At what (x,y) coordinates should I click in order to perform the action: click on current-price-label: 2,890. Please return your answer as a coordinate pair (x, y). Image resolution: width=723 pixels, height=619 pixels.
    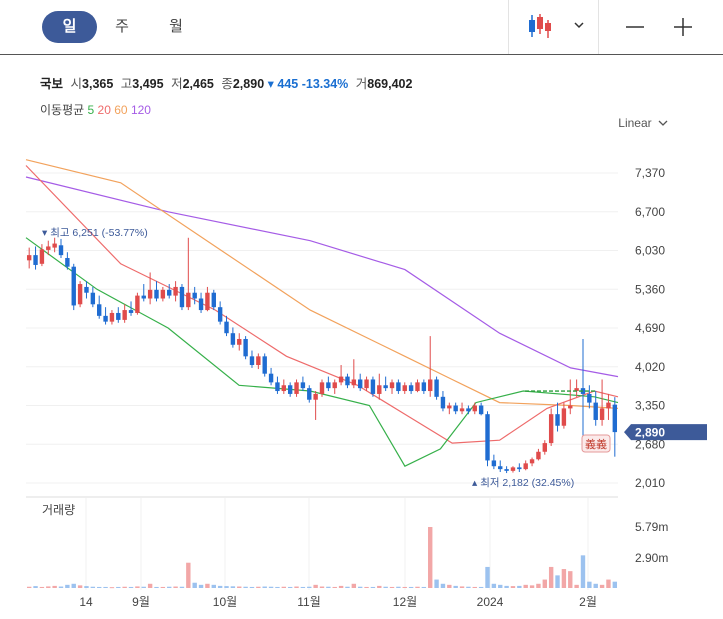
    Looking at the image, I should click on (650, 433).